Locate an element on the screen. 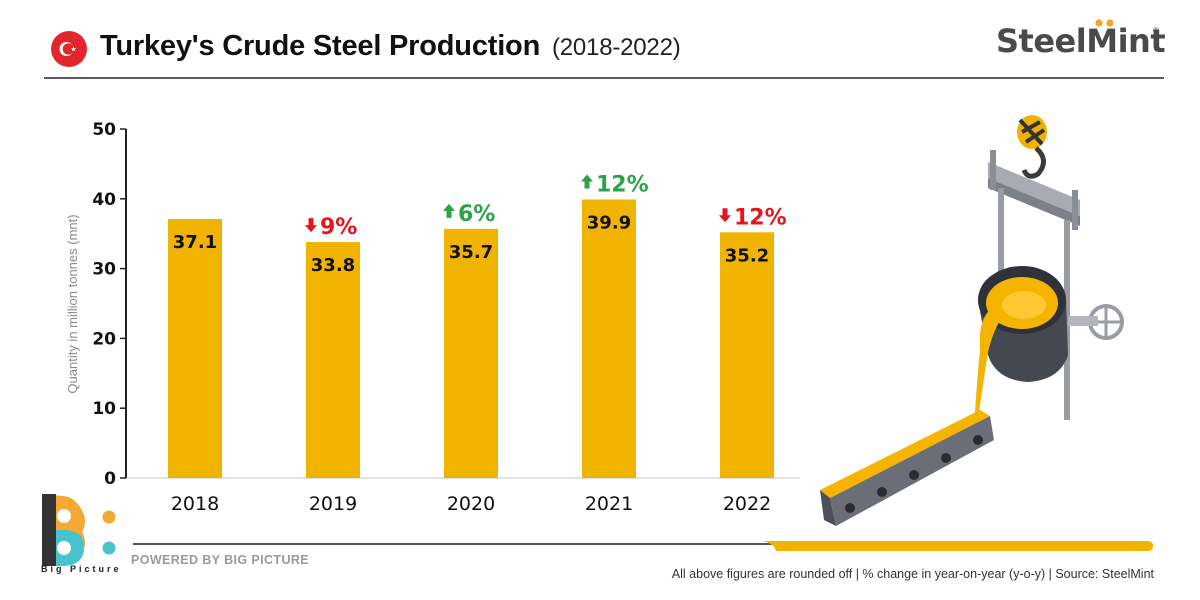  bar-value-label: 39.9 is located at coordinates (609, 222).